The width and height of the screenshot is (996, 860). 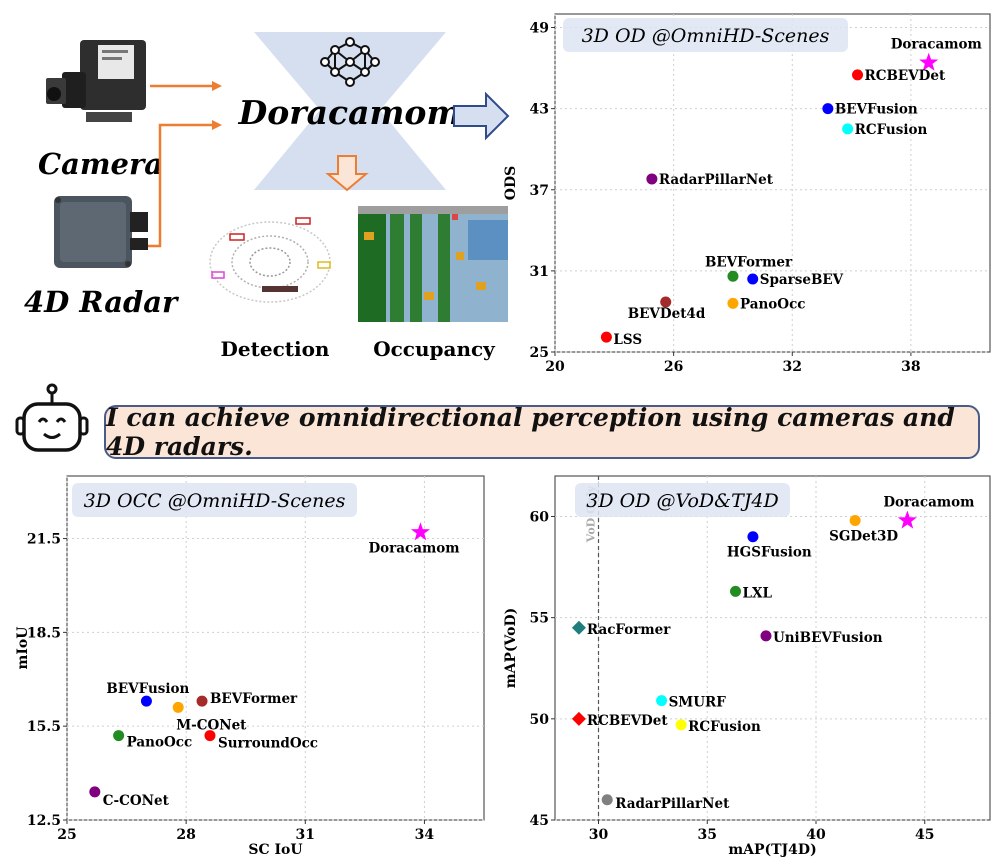 What do you see at coordinates (769, 553) in the screenshot?
I see `data-point-label: HGSFusion` at bounding box center [769, 553].